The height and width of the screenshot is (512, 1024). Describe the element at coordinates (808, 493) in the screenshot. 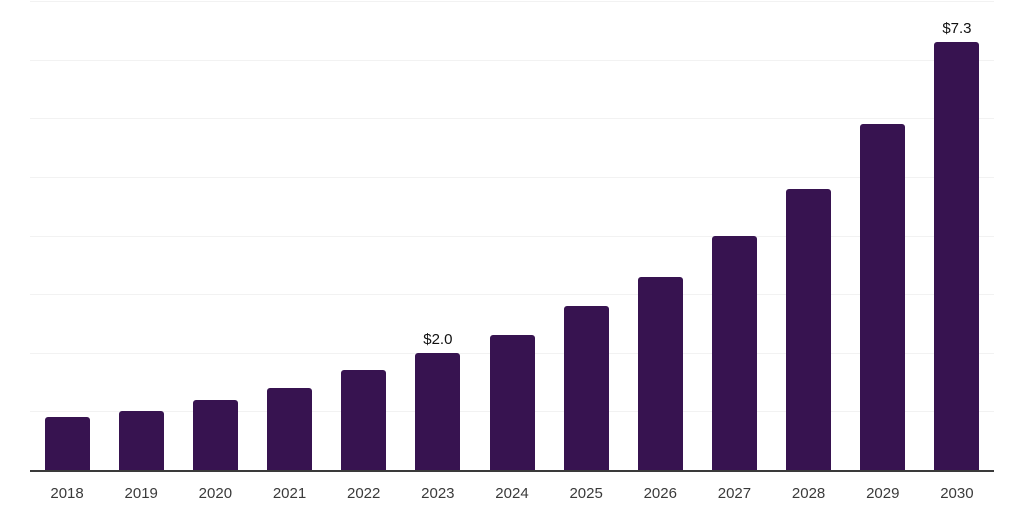

I see `x-tick-2028: 2028` at that location.